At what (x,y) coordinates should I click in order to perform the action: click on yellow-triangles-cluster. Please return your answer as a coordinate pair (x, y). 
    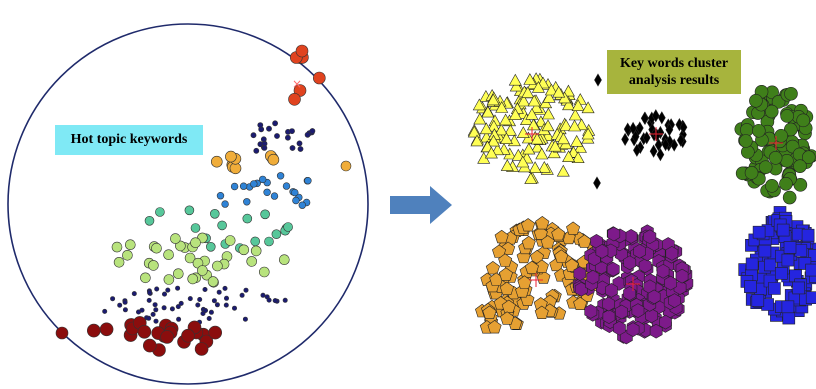
    Looking at the image, I should click on (531, 128).